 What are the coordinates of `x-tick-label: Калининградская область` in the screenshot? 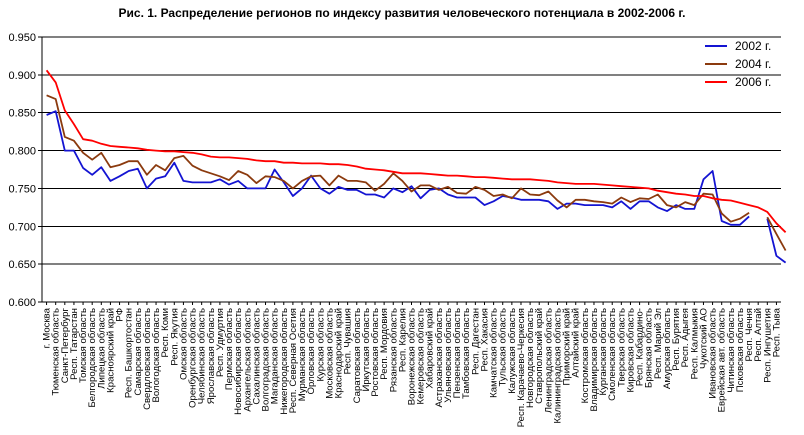 It's located at (557, 366).